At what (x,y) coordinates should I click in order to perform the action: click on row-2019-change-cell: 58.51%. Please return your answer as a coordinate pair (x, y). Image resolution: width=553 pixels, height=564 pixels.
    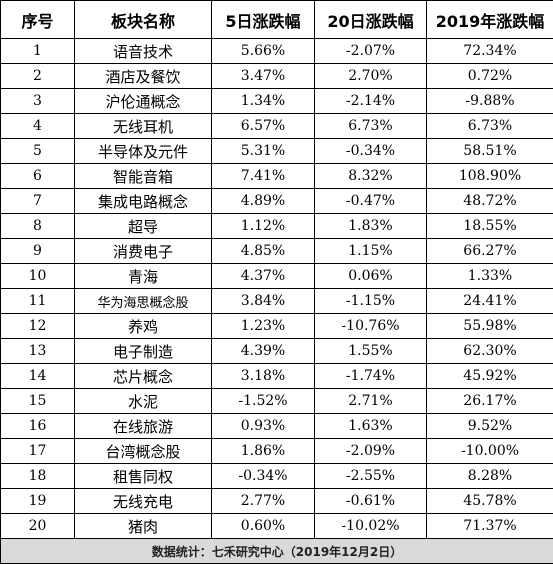
    Looking at the image, I should click on (490, 151).